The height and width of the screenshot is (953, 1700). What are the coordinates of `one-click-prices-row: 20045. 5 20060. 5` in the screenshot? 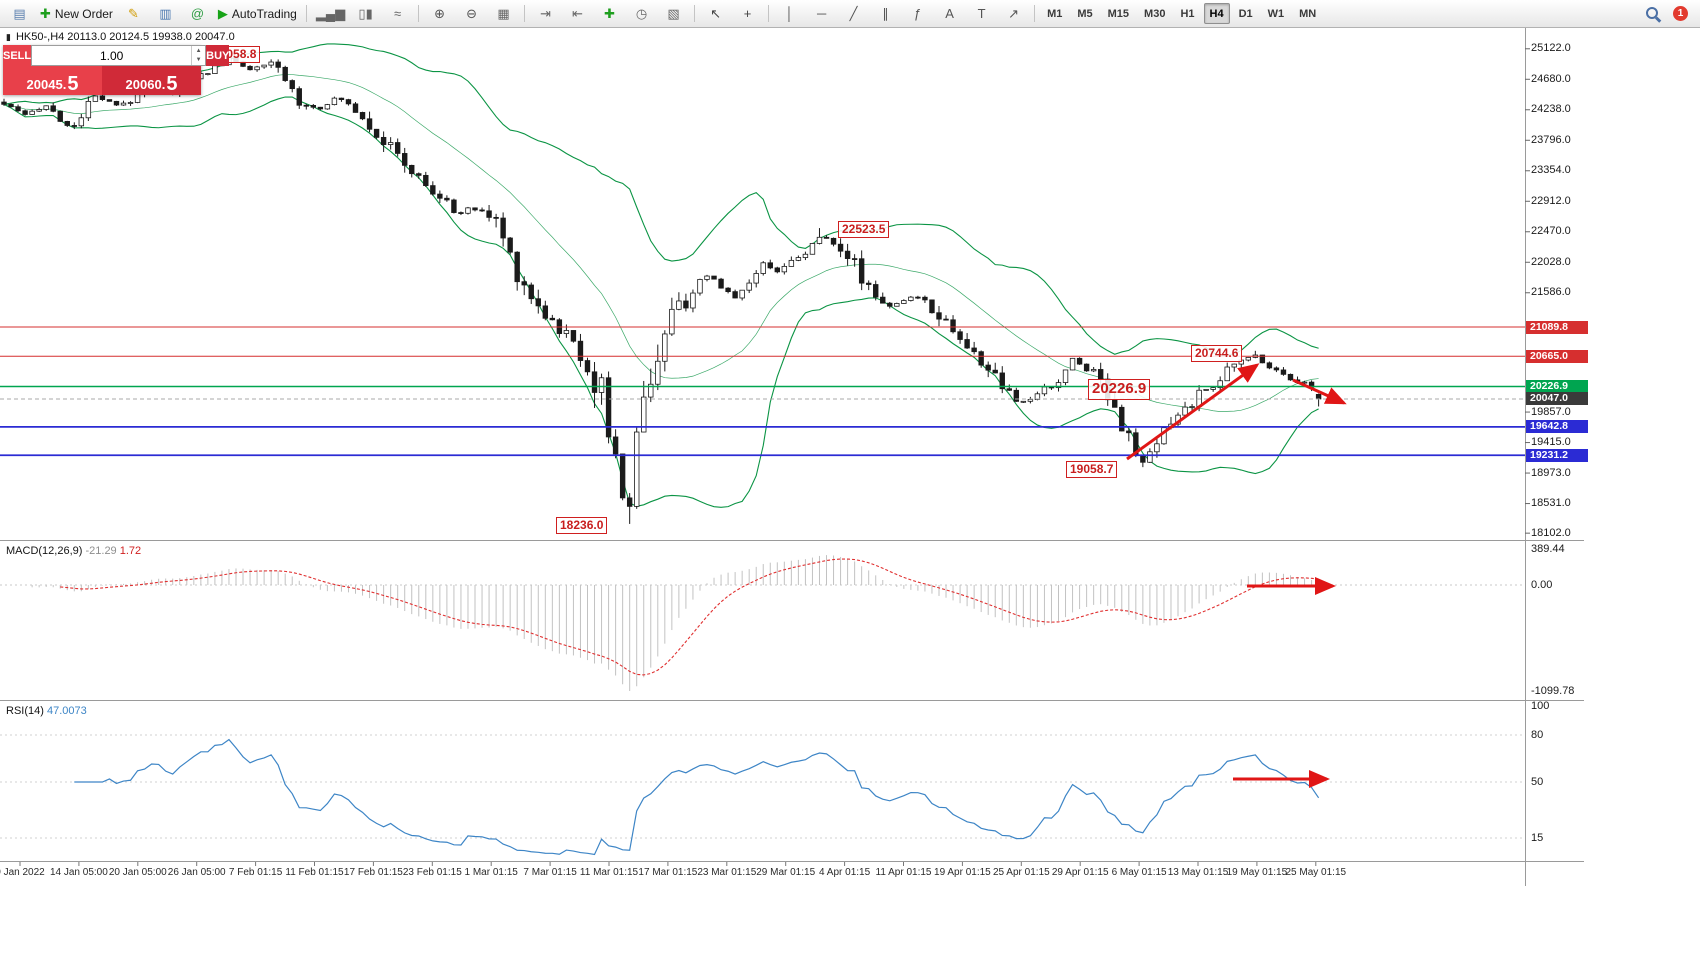 It's located at (102, 80).